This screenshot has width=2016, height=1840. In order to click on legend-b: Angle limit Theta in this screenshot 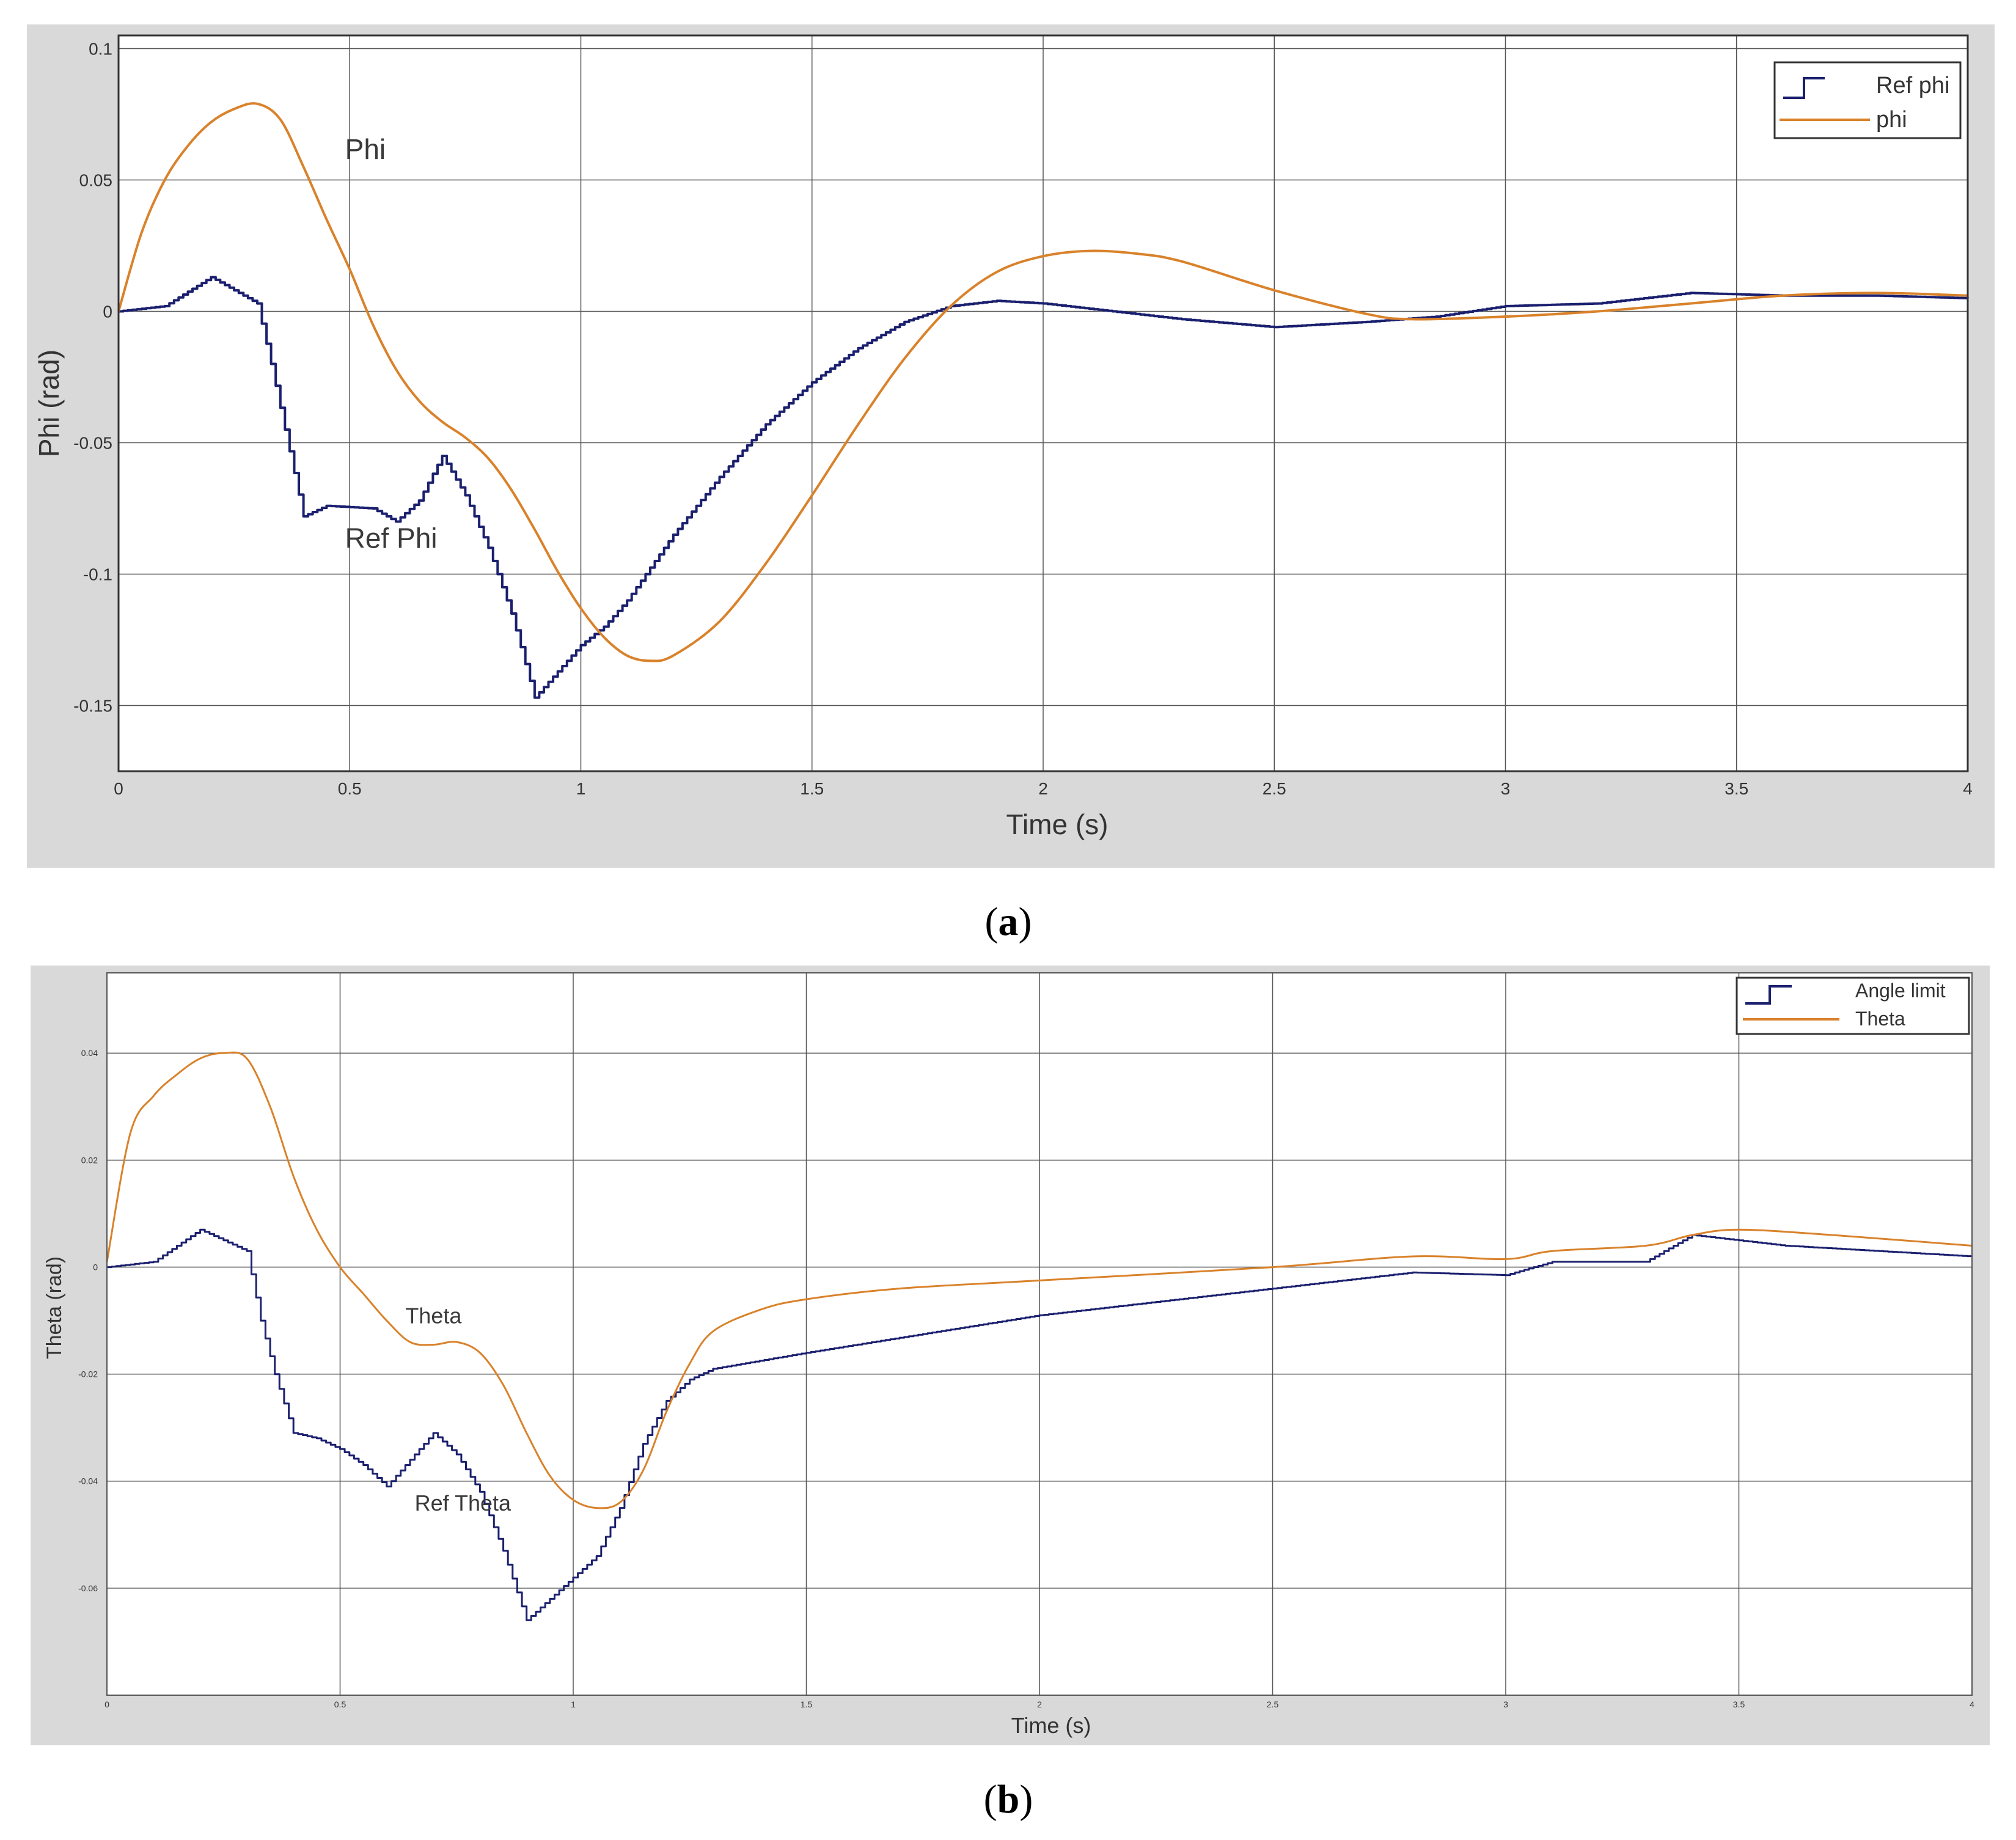, I will do `click(1853, 1006)`.